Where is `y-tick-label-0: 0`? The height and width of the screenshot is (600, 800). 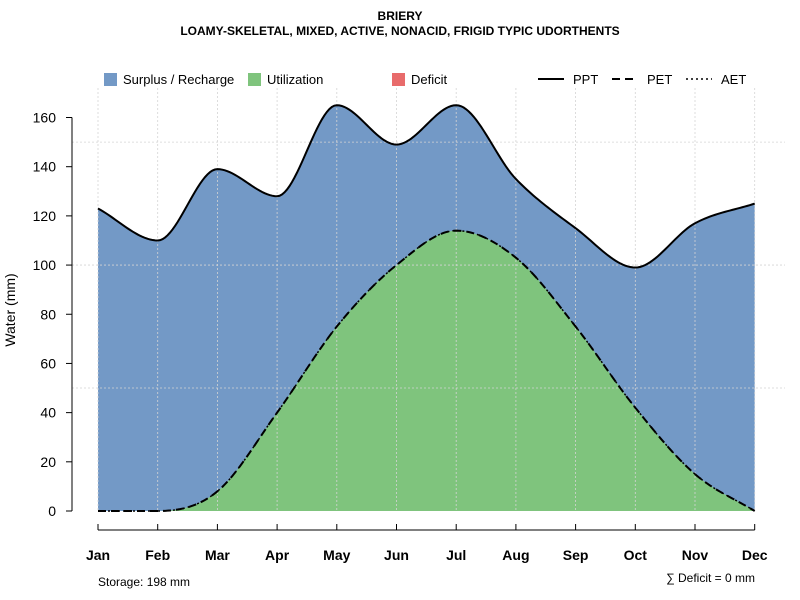 y-tick-label-0: 0 is located at coordinates (52, 511).